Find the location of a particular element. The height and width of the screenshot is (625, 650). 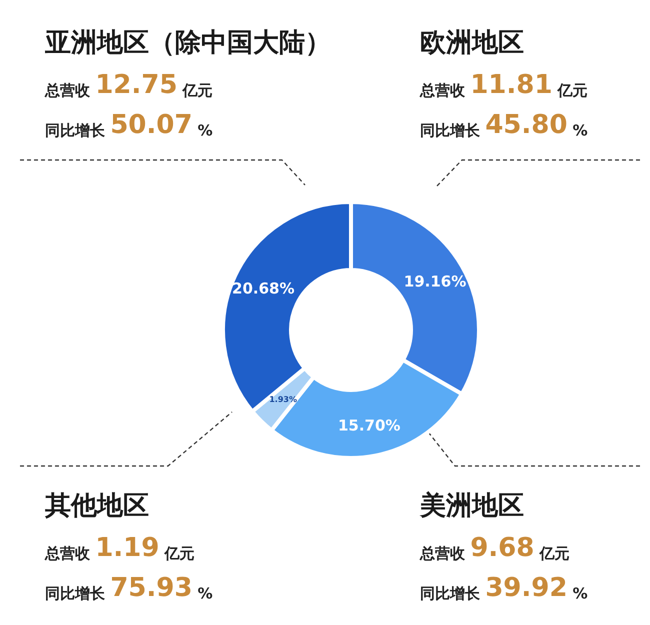

data-label: 15.70% is located at coordinates (369, 425).